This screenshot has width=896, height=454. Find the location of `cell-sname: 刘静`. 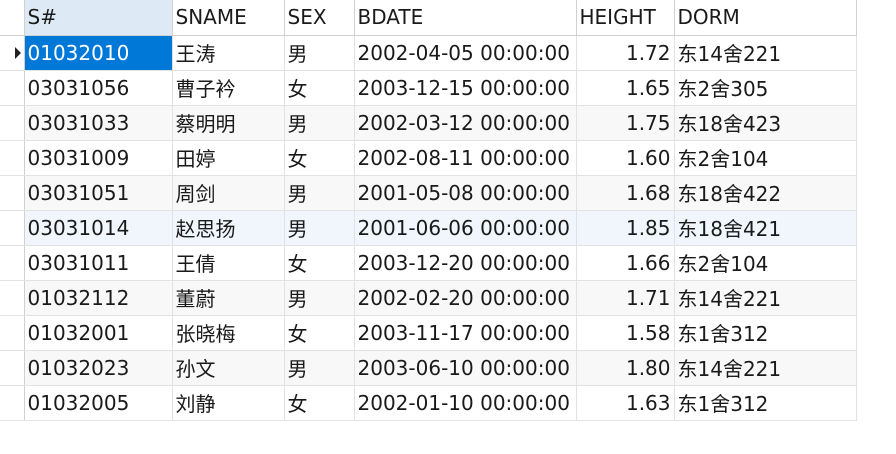

cell-sname: 刘静 is located at coordinates (228, 403).